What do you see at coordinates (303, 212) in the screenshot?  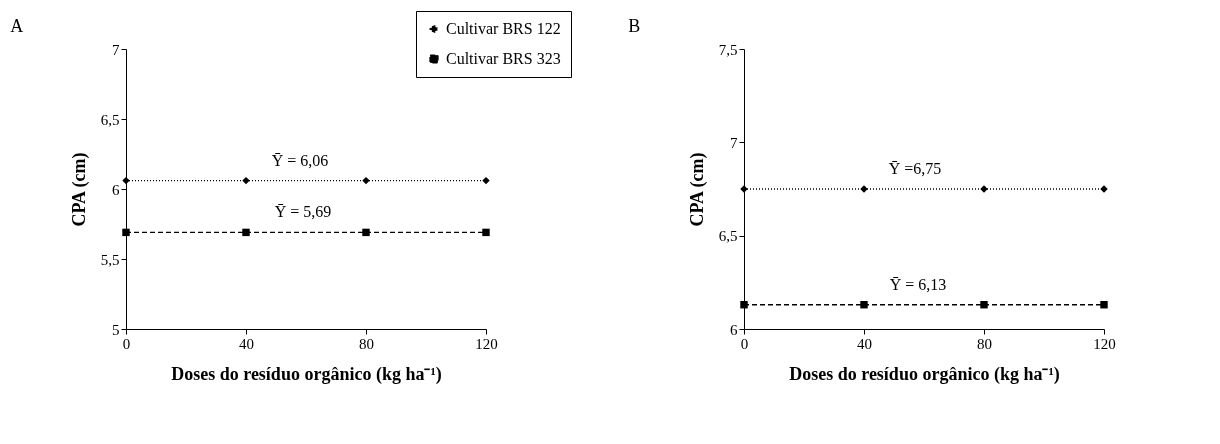 I see `annotation: Ȳ = 5,69` at bounding box center [303, 212].